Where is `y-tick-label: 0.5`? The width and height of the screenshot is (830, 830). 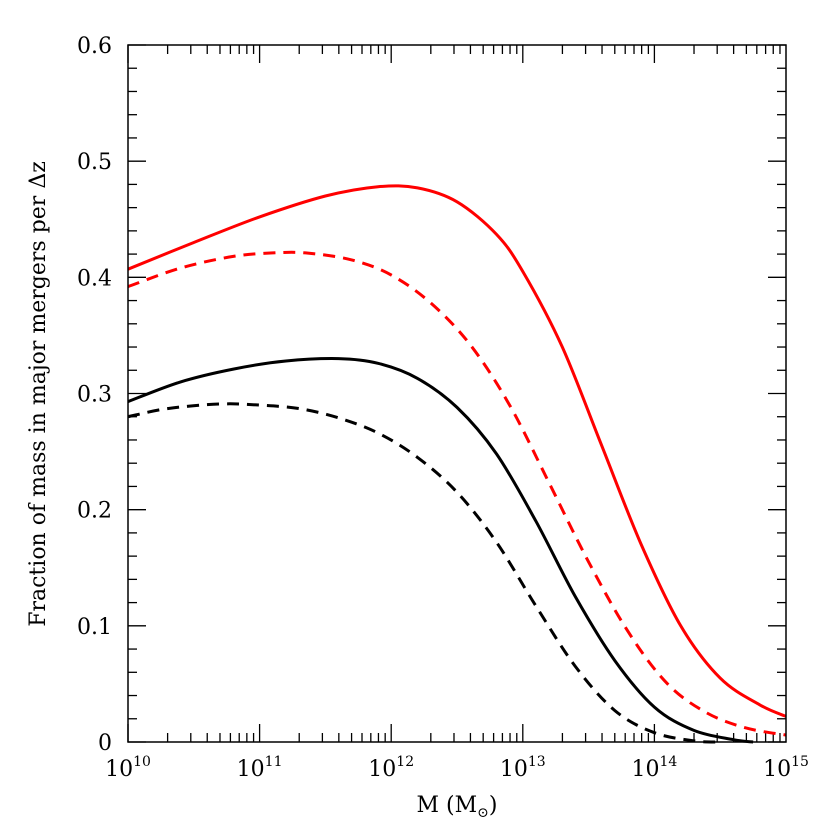 y-tick-label: 0.5 is located at coordinates (94, 162).